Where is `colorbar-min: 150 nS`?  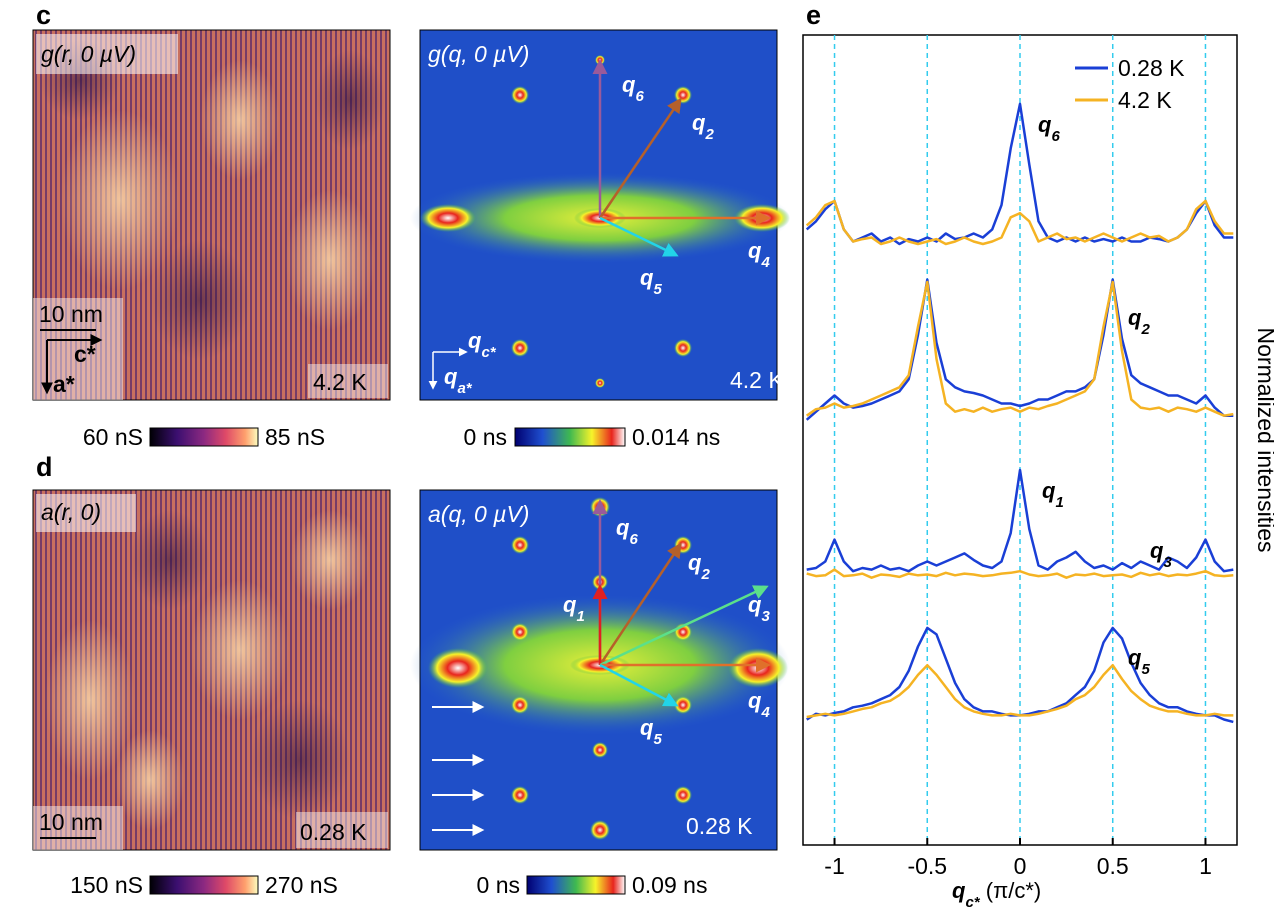
colorbar-min: 150 nS is located at coordinates (106, 885).